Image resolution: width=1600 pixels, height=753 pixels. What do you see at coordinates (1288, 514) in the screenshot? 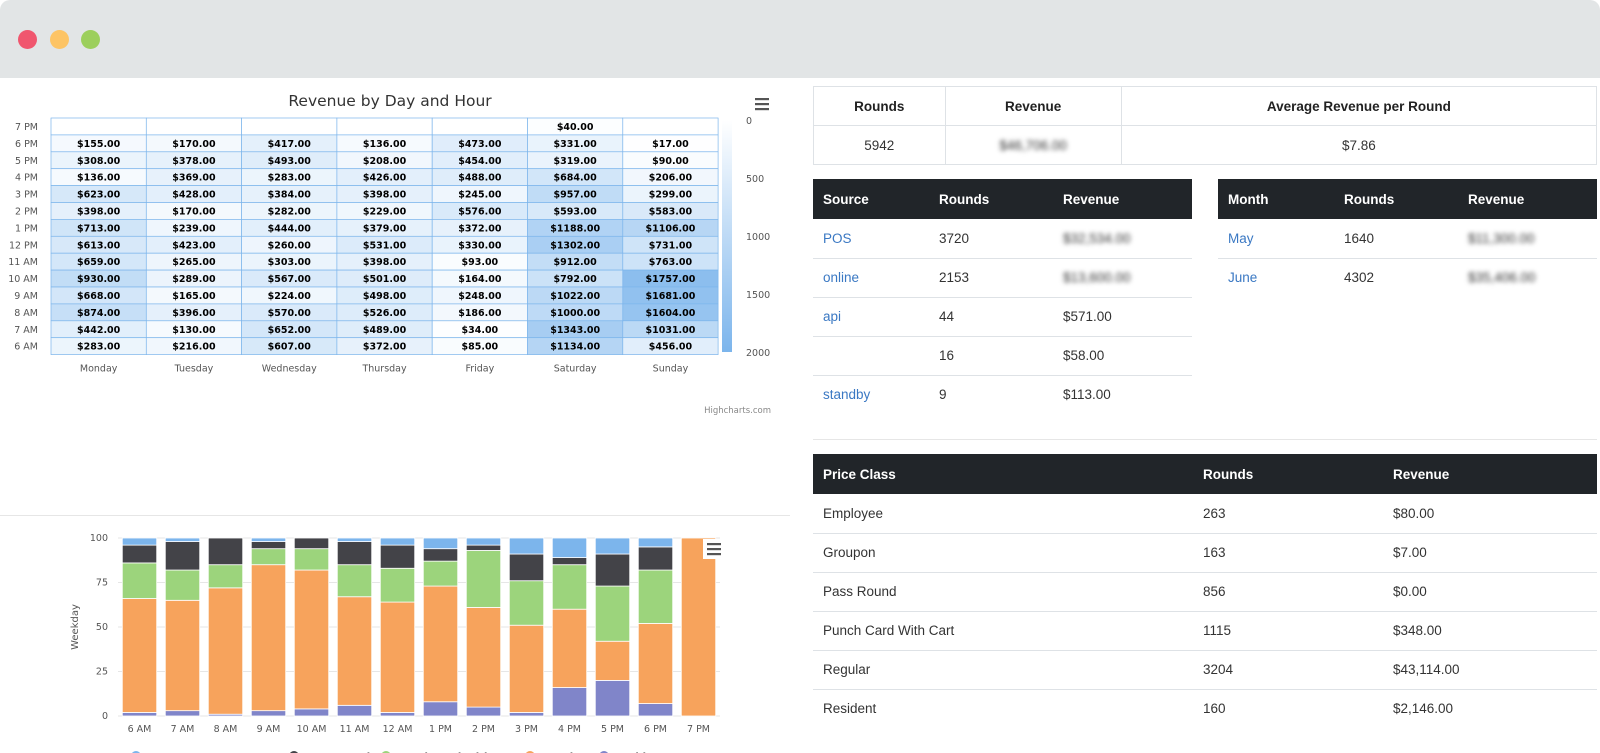
I see `price-class-rounds: 263` at bounding box center [1288, 514].